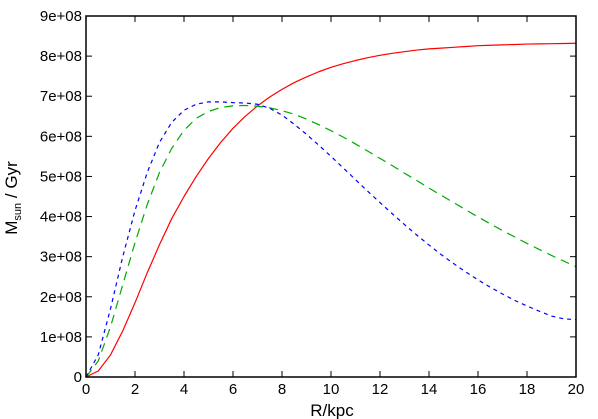 This screenshot has width=598, height=419. Describe the element at coordinates (61, 176) in the screenshot. I see `y-tick-label: 5e+08` at that location.